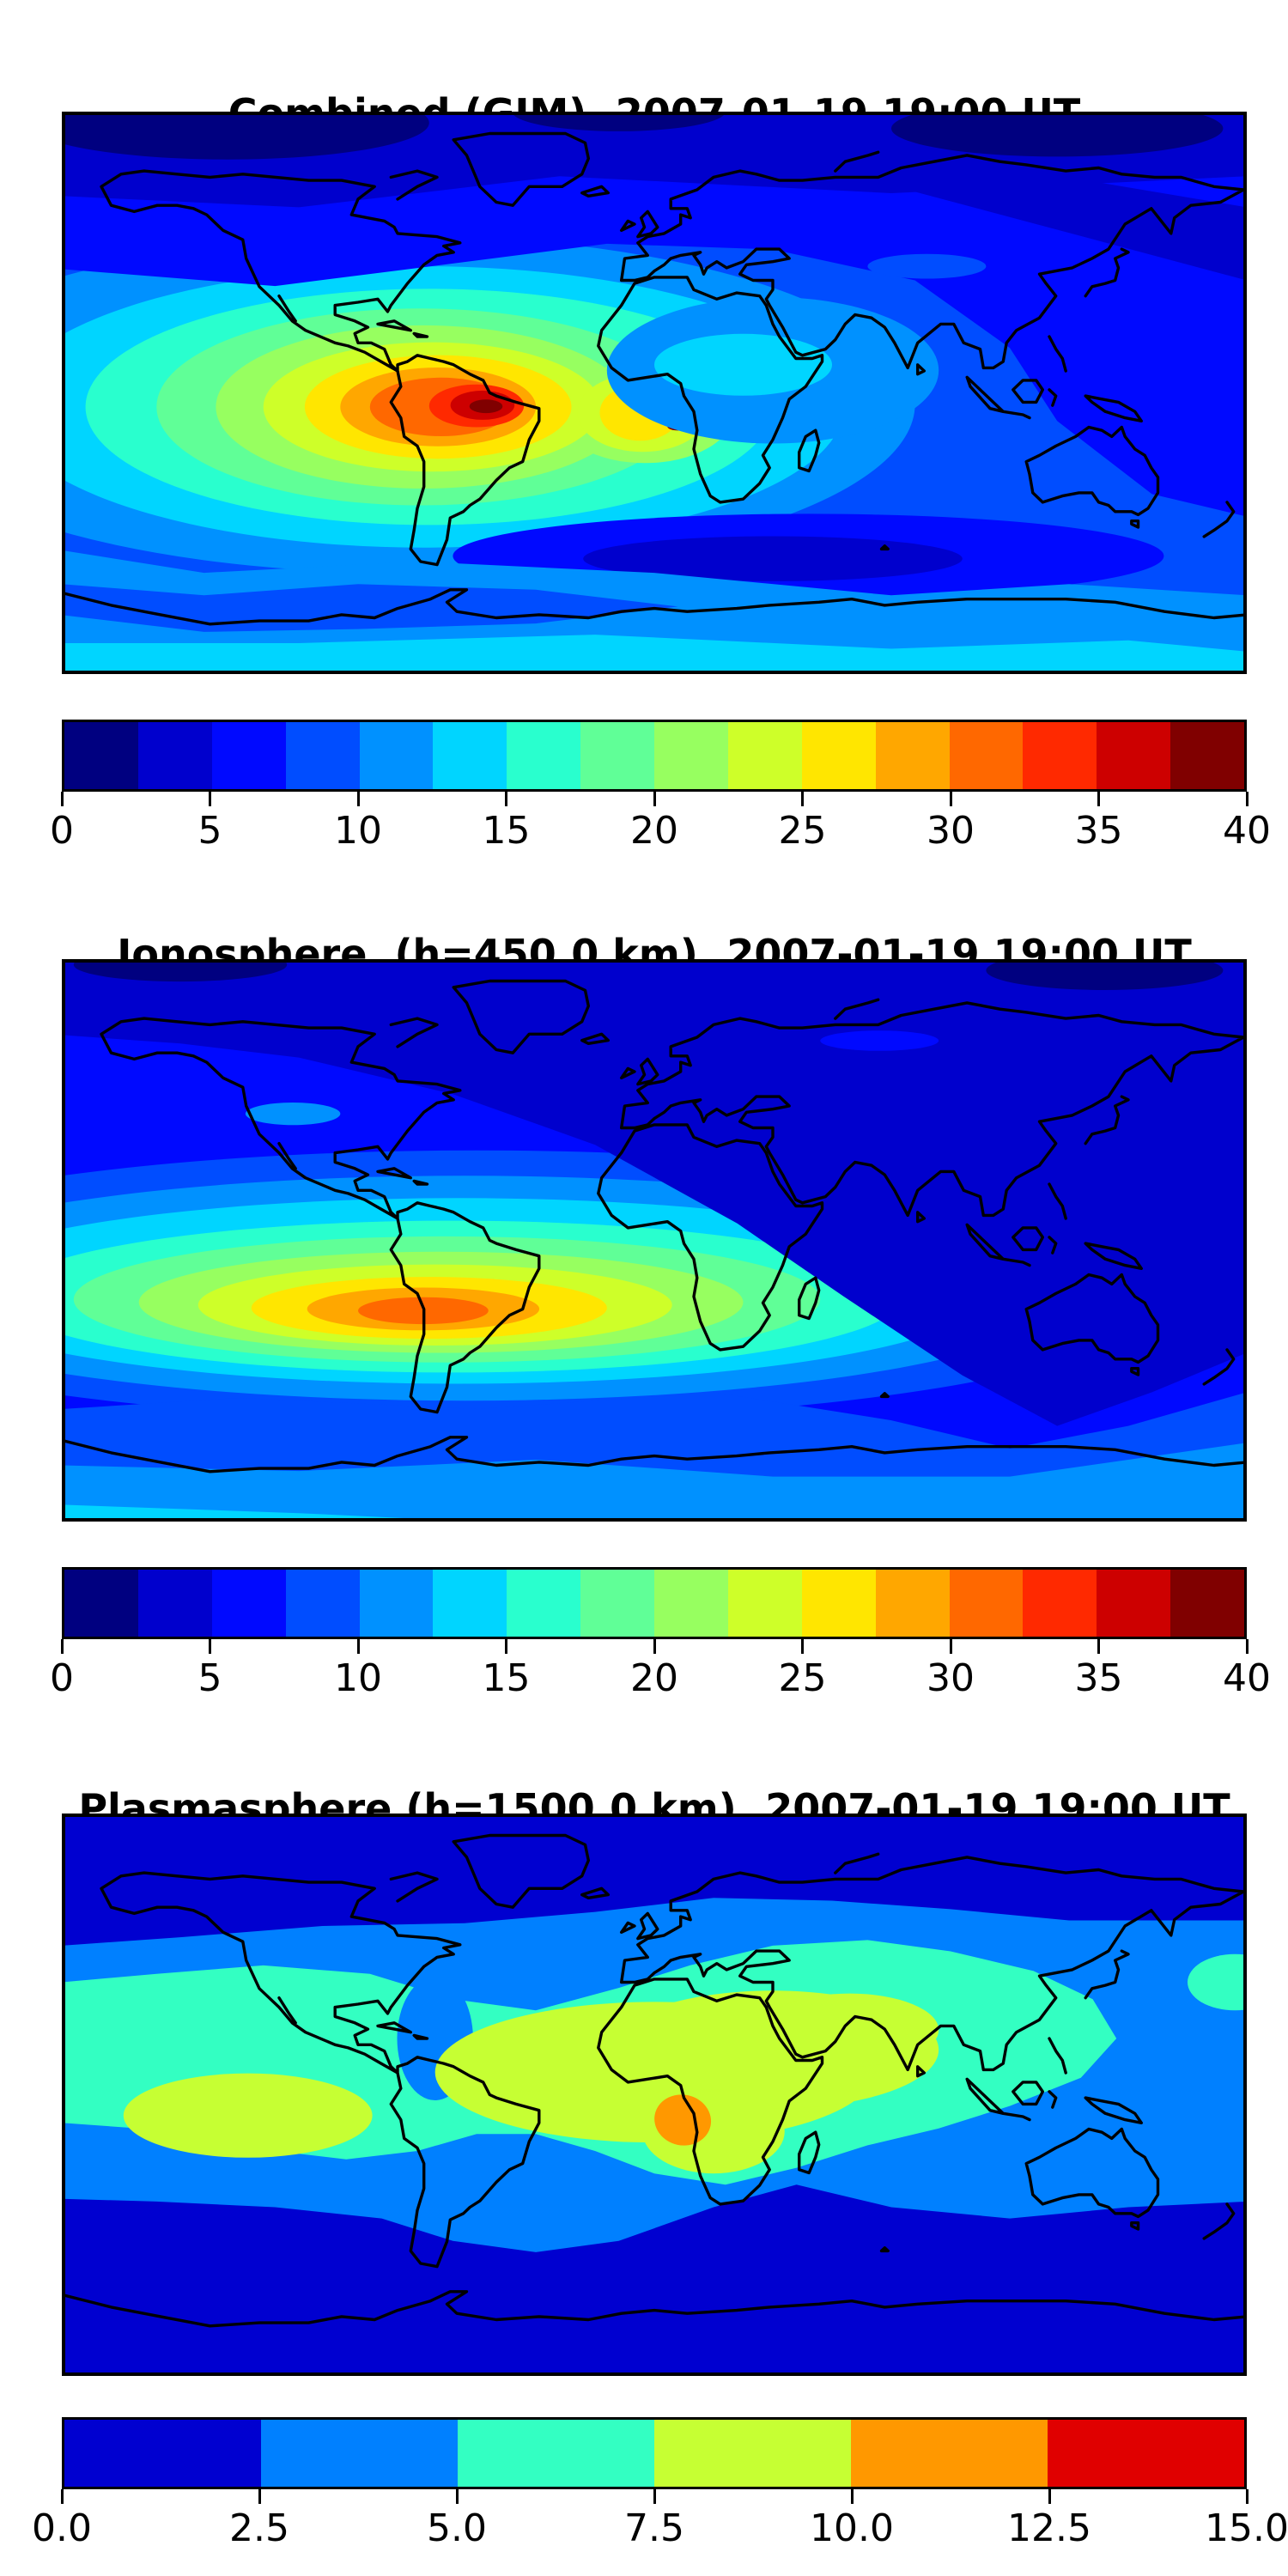  What do you see at coordinates (1246, 2528) in the screenshot?
I see `colorbar-tick-label: 15.0` at bounding box center [1246, 2528].